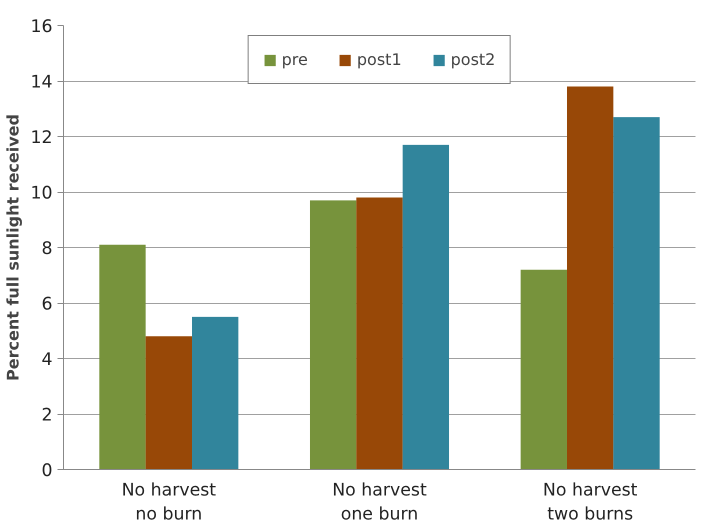  I want to click on y-axis-title: Percent full sunlight received, so click(12, 247).